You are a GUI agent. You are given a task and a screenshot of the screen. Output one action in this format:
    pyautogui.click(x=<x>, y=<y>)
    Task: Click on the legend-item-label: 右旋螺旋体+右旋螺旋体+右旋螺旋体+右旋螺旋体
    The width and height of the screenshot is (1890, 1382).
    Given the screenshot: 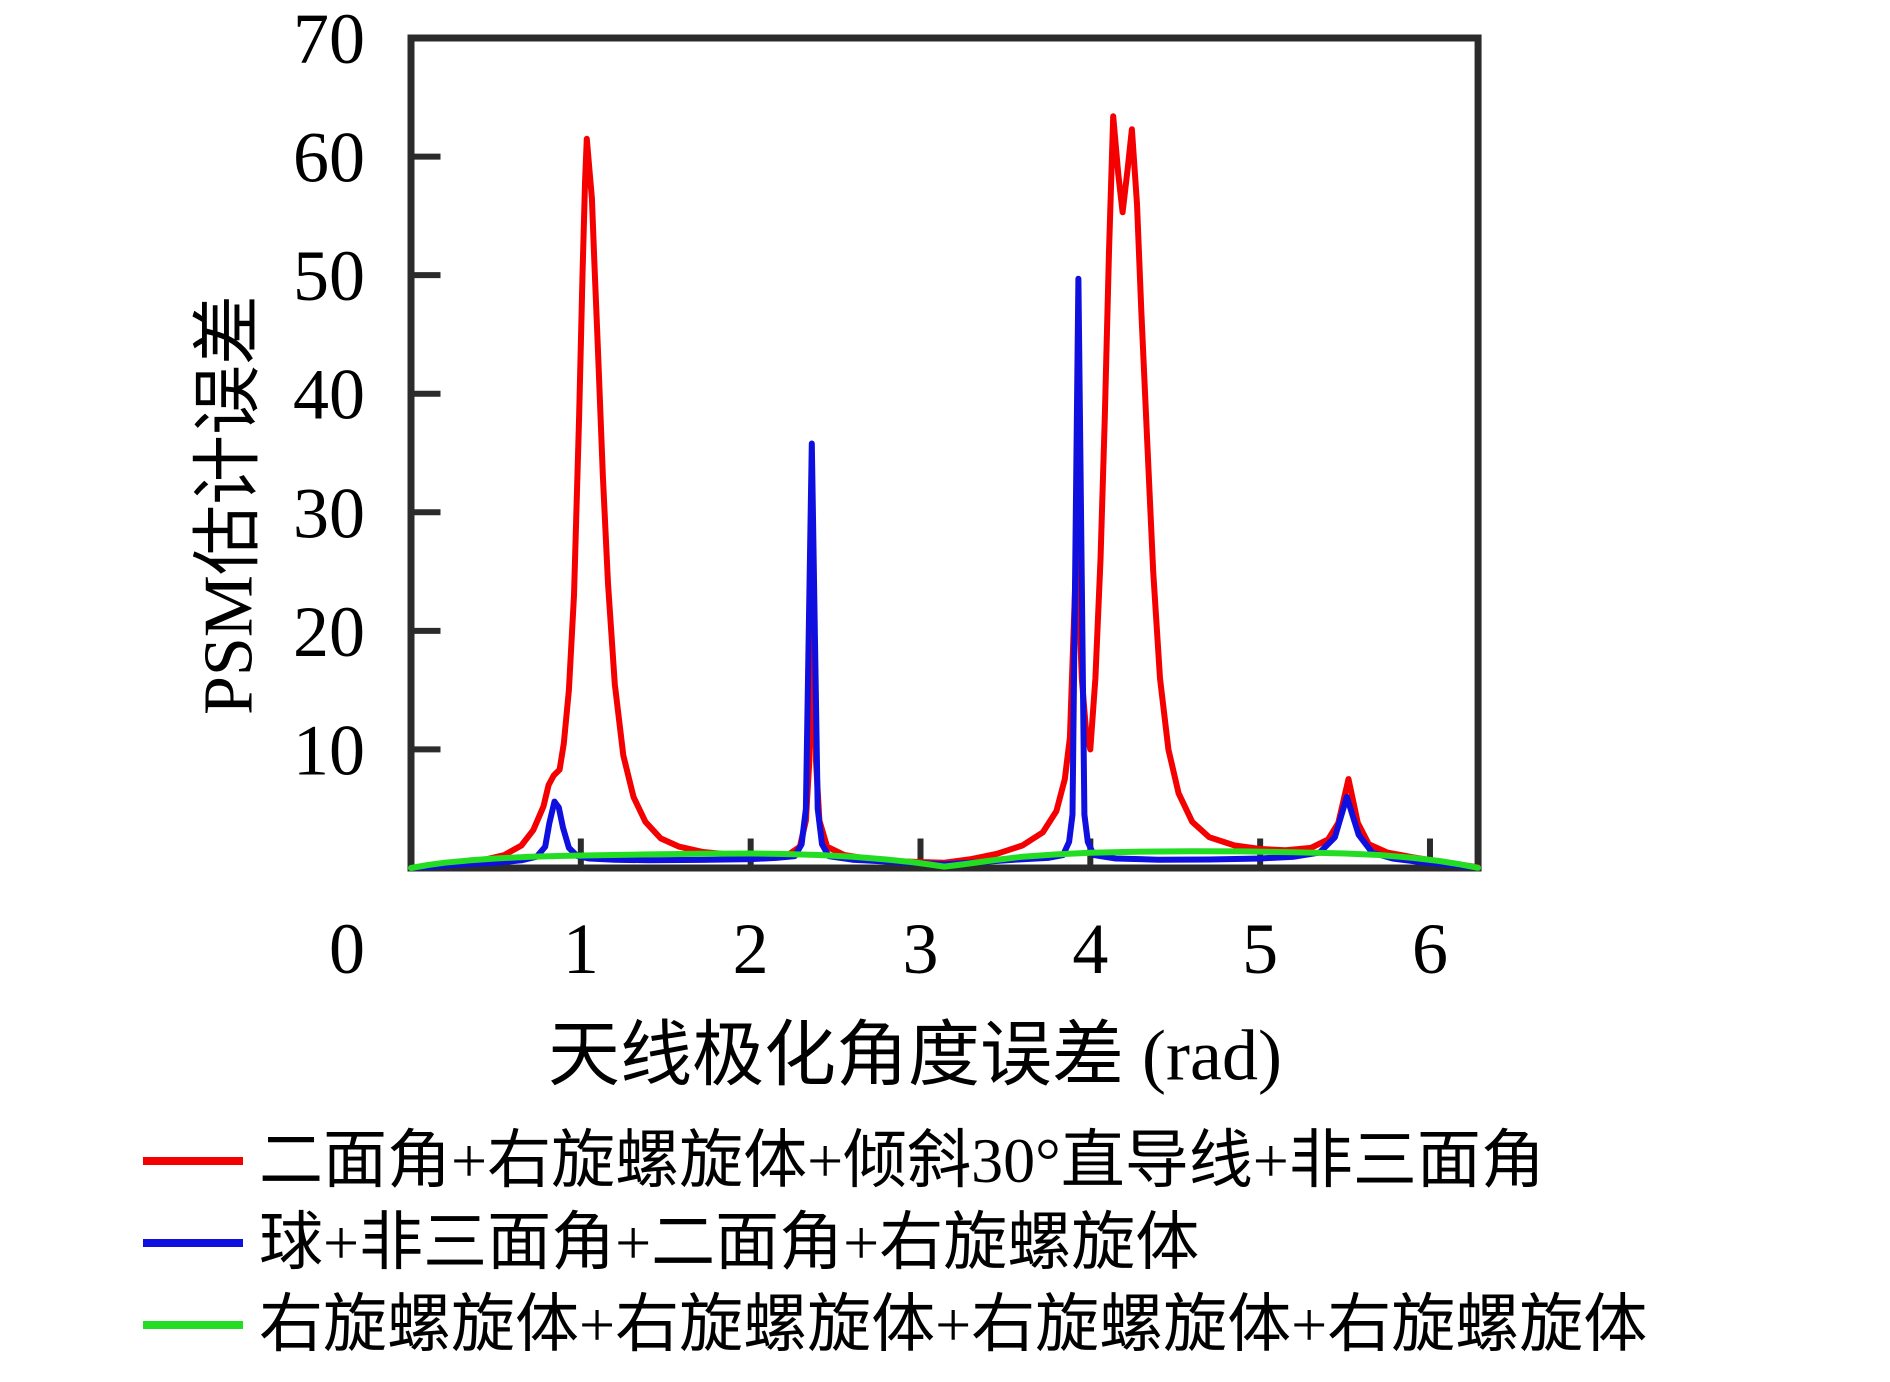 What is the action you would take?
    pyautogui.click(x=953, y=1325)
    